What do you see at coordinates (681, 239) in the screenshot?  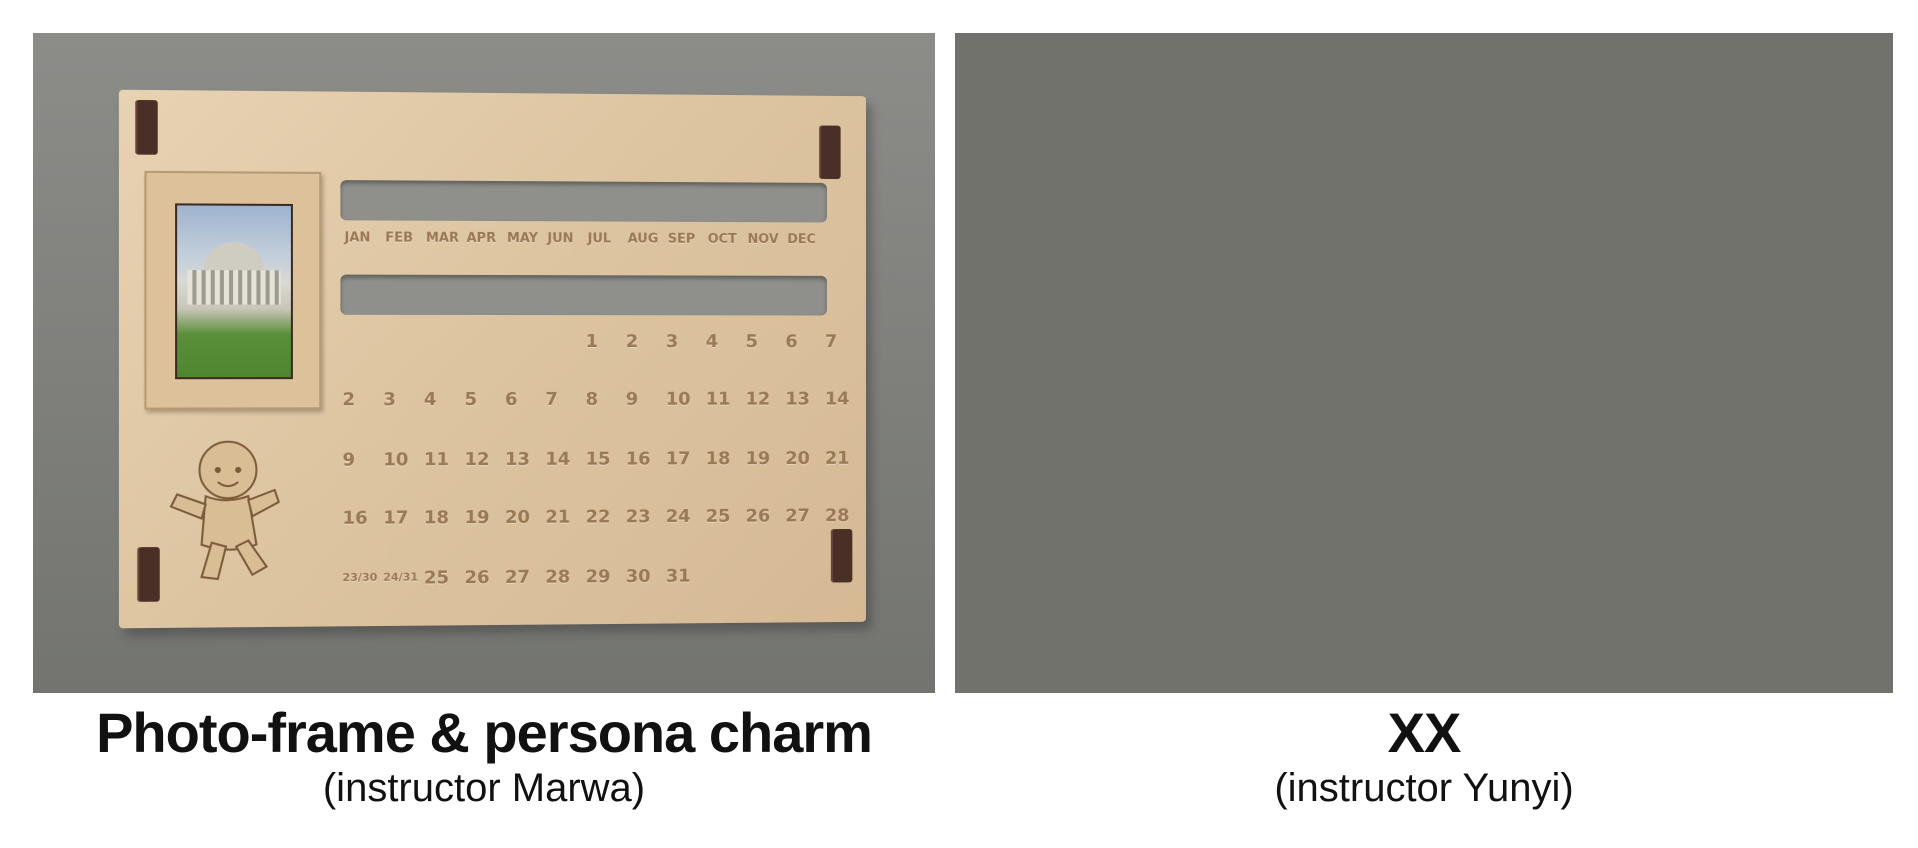 I see `month-label: SEP` at bounding box center [681, 239].